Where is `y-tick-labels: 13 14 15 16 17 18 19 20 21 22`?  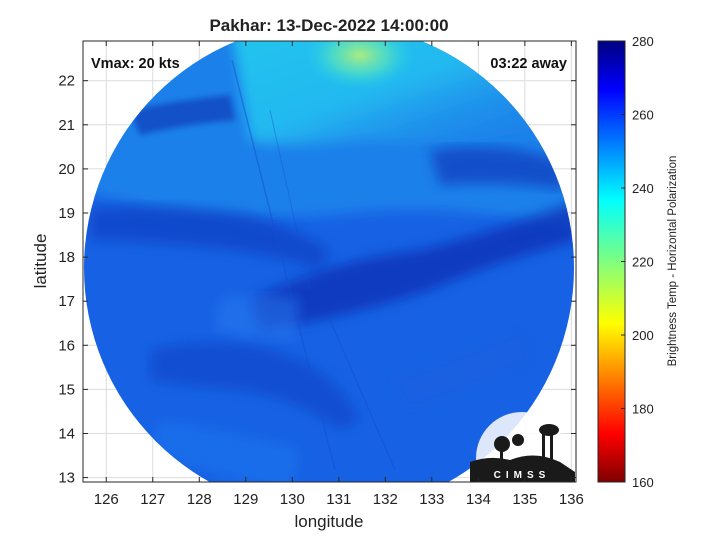
y-tick-labels: 13 14 15 16 17 18 19 20 21 22 is located at coordinates (66, 280).